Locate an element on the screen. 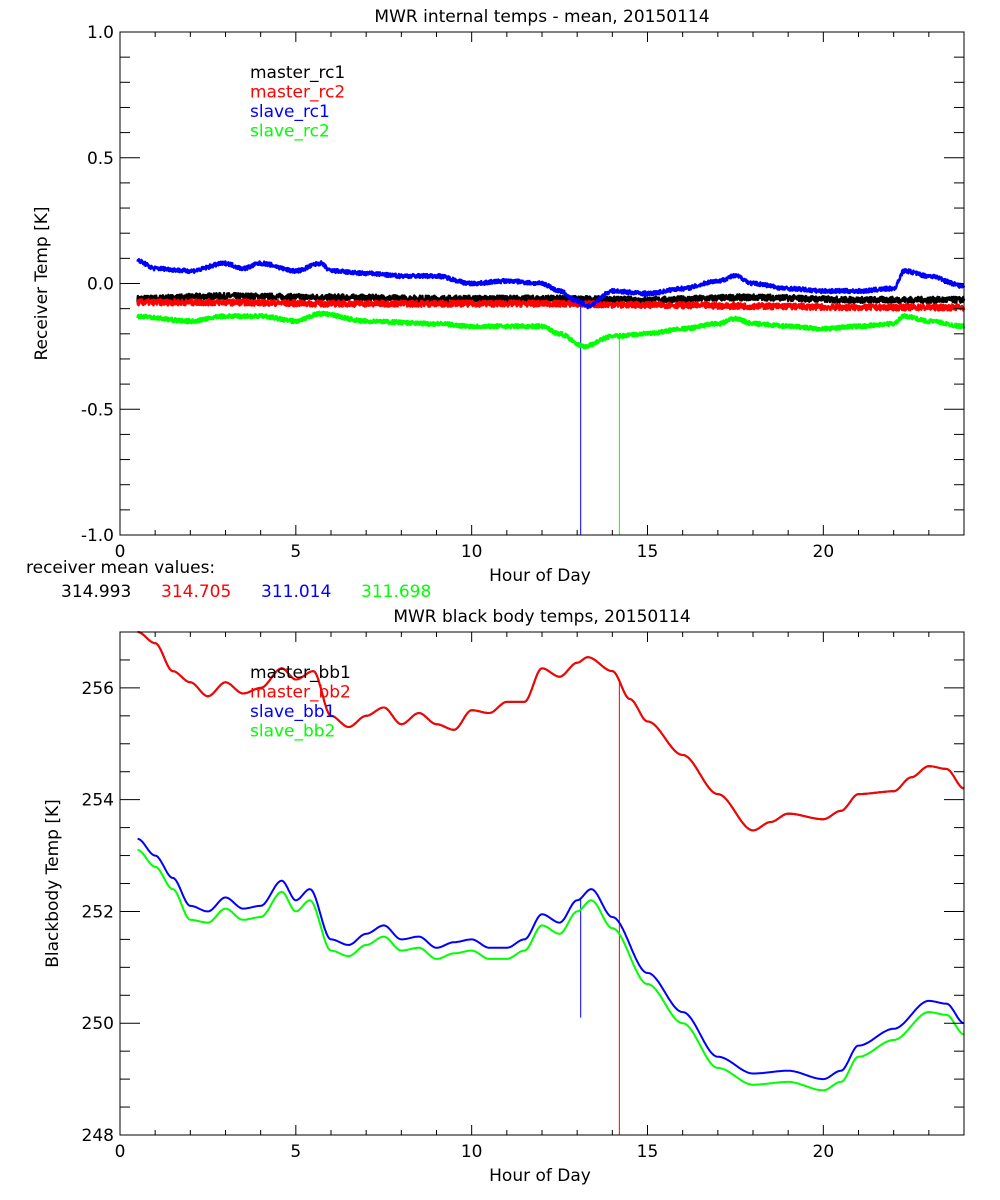 The height and width of the screenshot is (1200, 1000). chart-1-legend-slave_bb1: slave_bb1 is located at coordinates (292, 712).